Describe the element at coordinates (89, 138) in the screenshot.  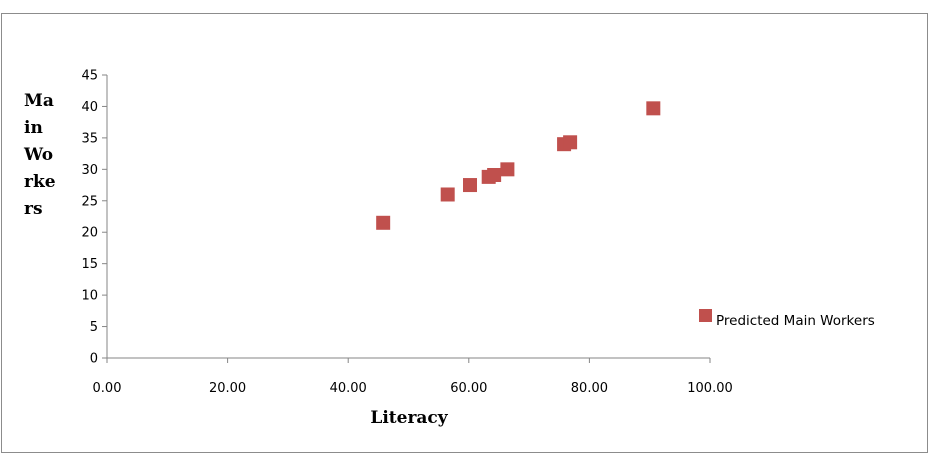
I see `y-tick-label: 35` at that location.